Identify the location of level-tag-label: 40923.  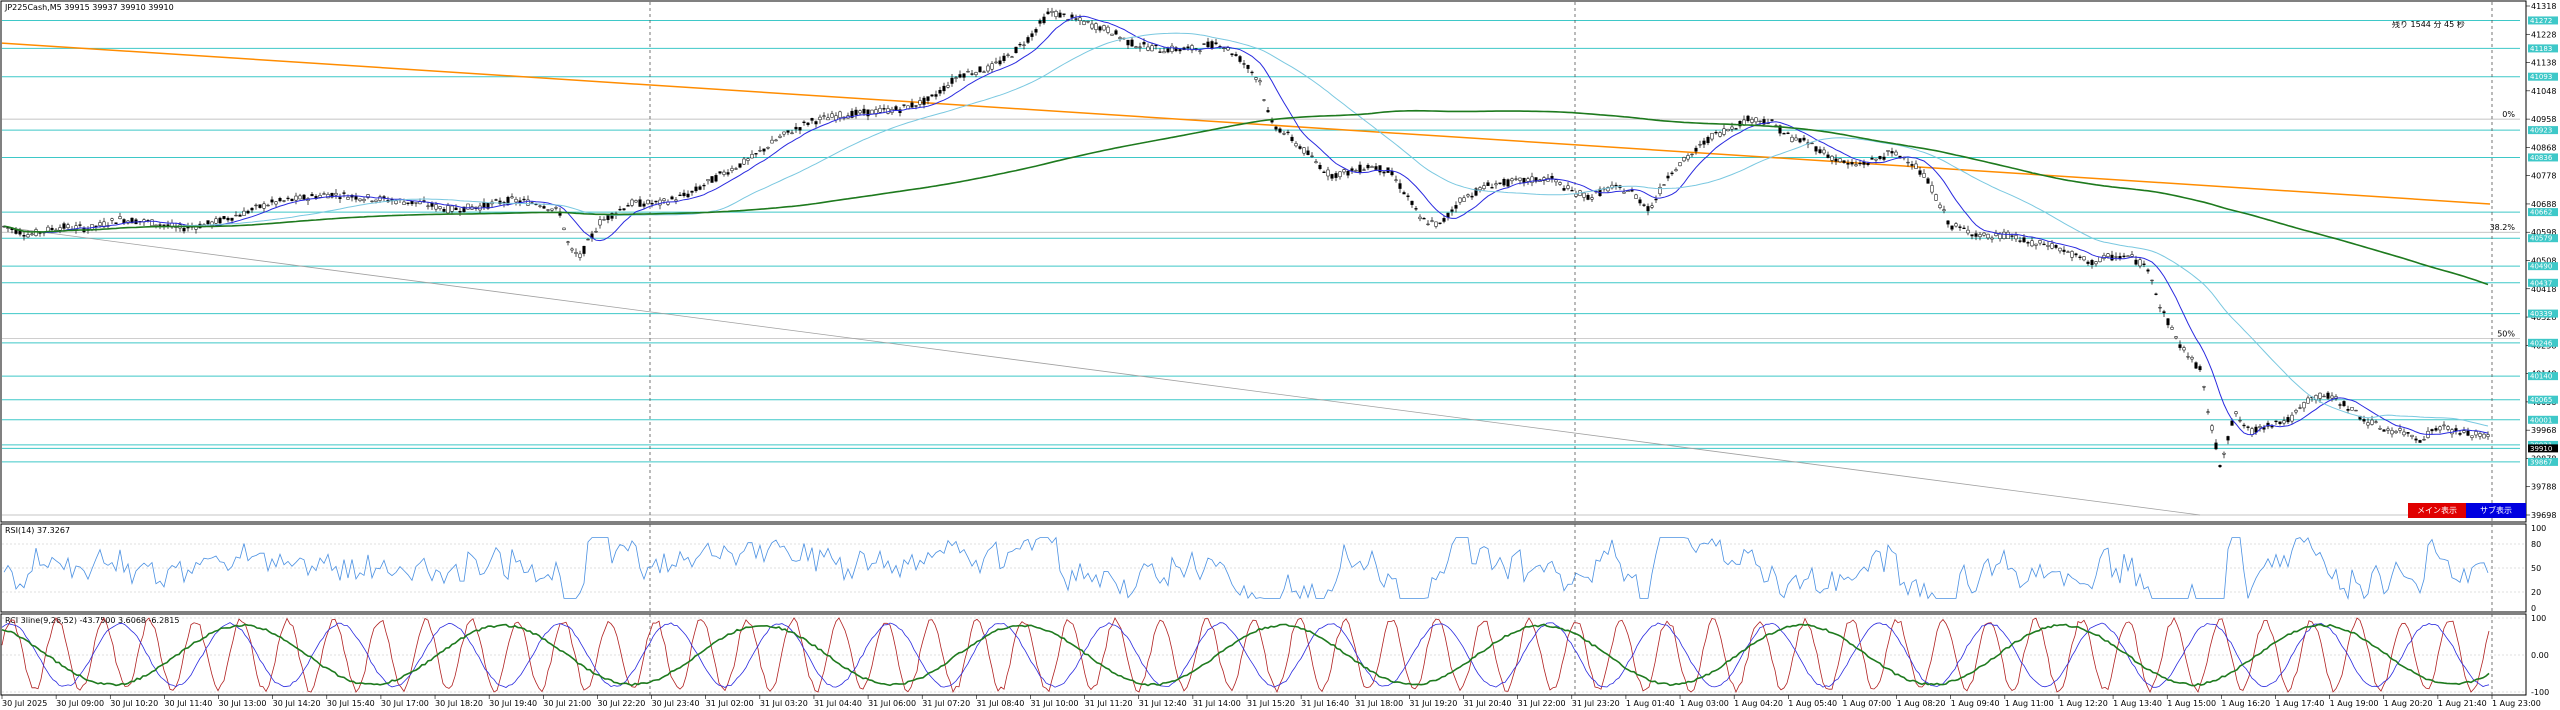
(2541, 131).